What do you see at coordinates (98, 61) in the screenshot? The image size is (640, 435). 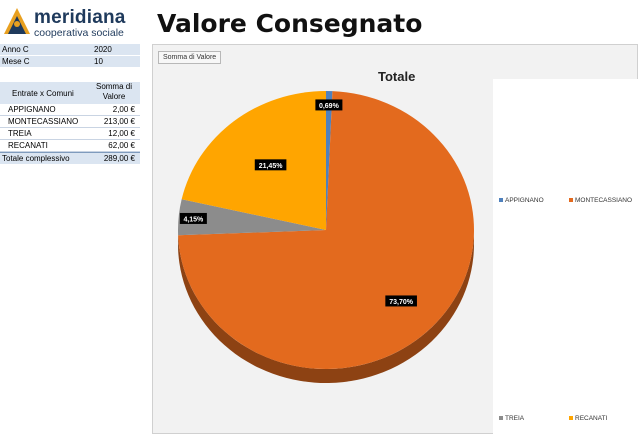 I see `param-value: 10` at bounding box center [98, 61].